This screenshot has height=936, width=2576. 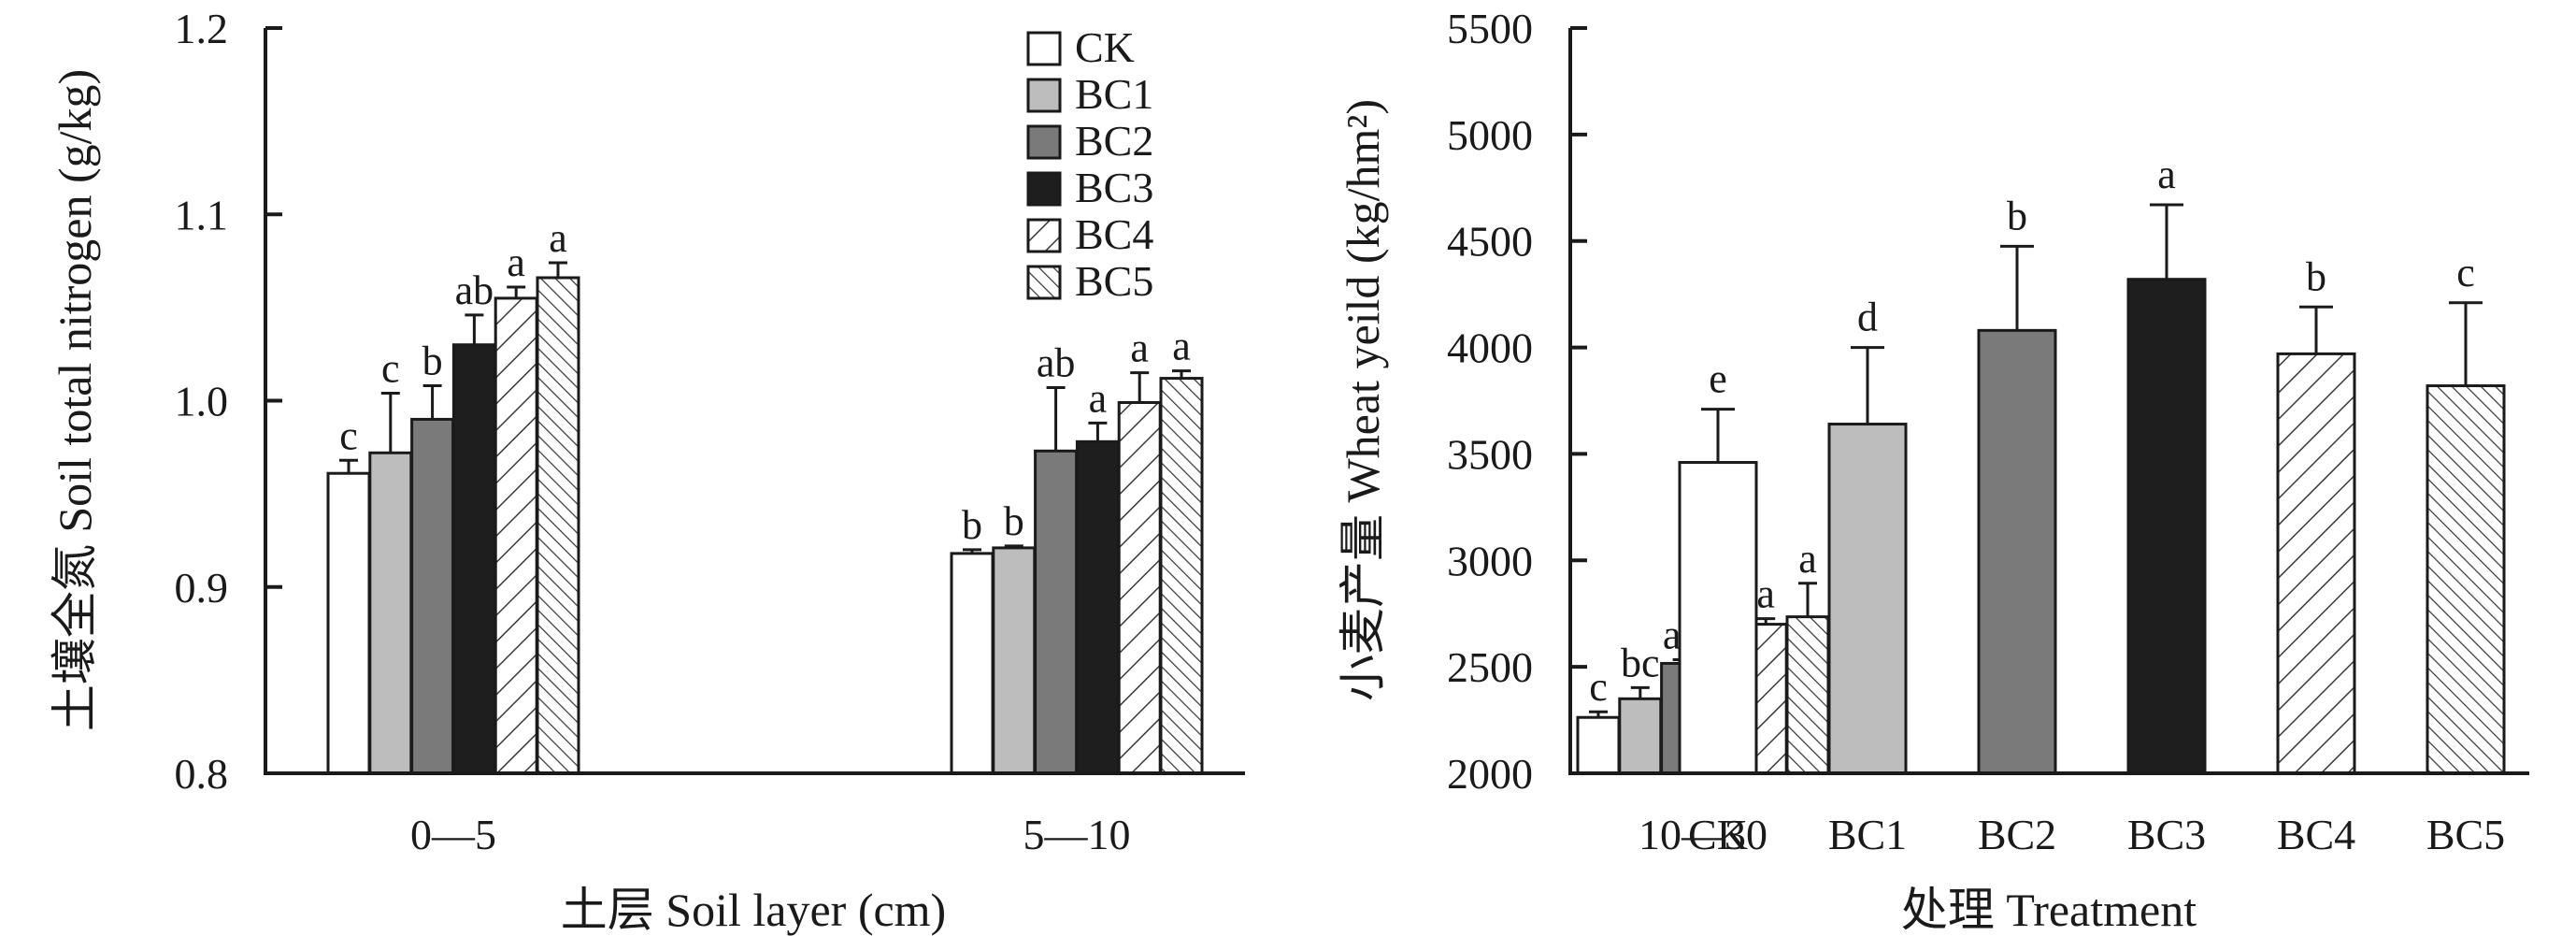 What do you see at coordinates (1044, 282) in the screenshot?
I see `legend-swatch-bc5` at bounding box center [1044, 282].